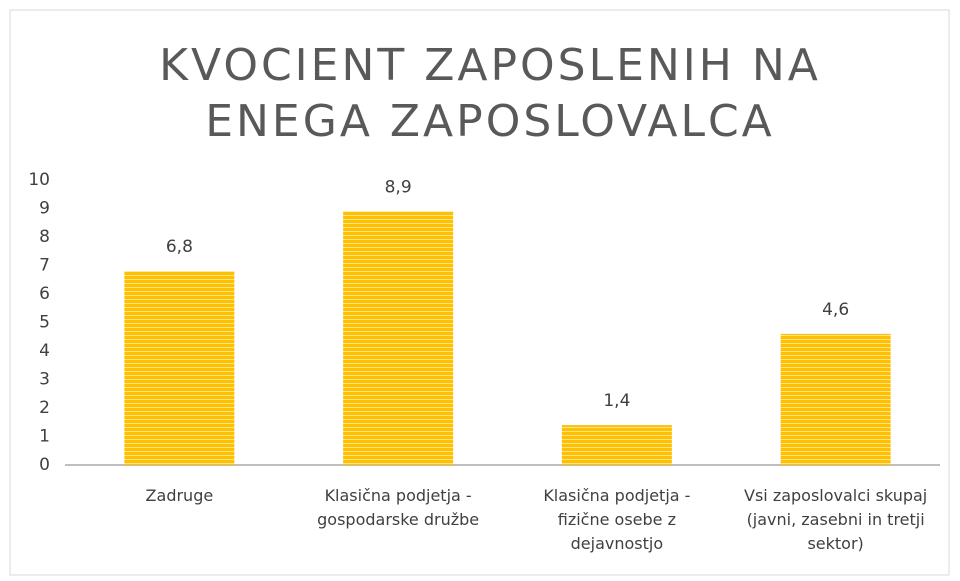 This screenshot has width=960, height=581. Describe the element at coordinates (44, 237) in the screenshot. I see `y-tick-label: 8` at that location.